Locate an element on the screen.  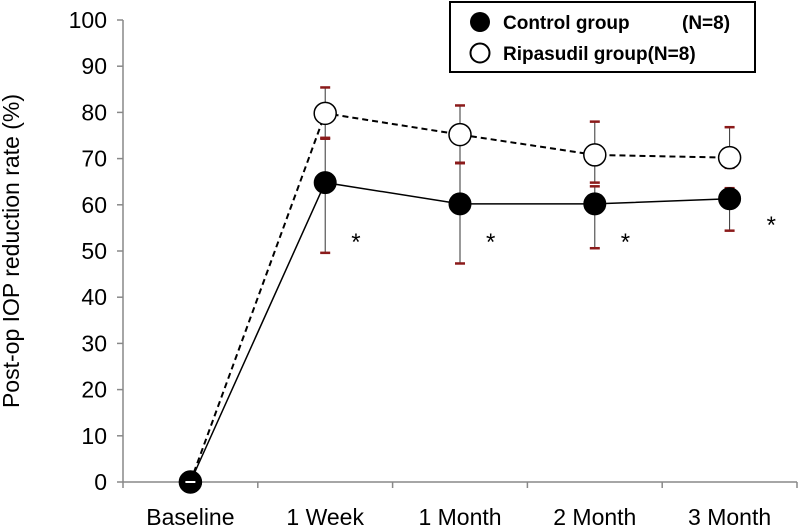
legend-box is located at coordinates (602, 37).